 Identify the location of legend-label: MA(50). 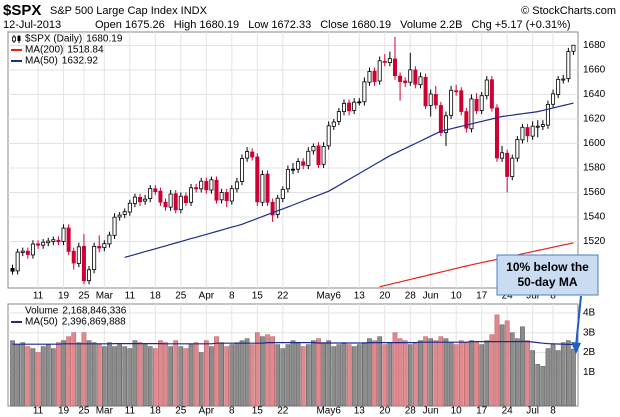
(41, 322).